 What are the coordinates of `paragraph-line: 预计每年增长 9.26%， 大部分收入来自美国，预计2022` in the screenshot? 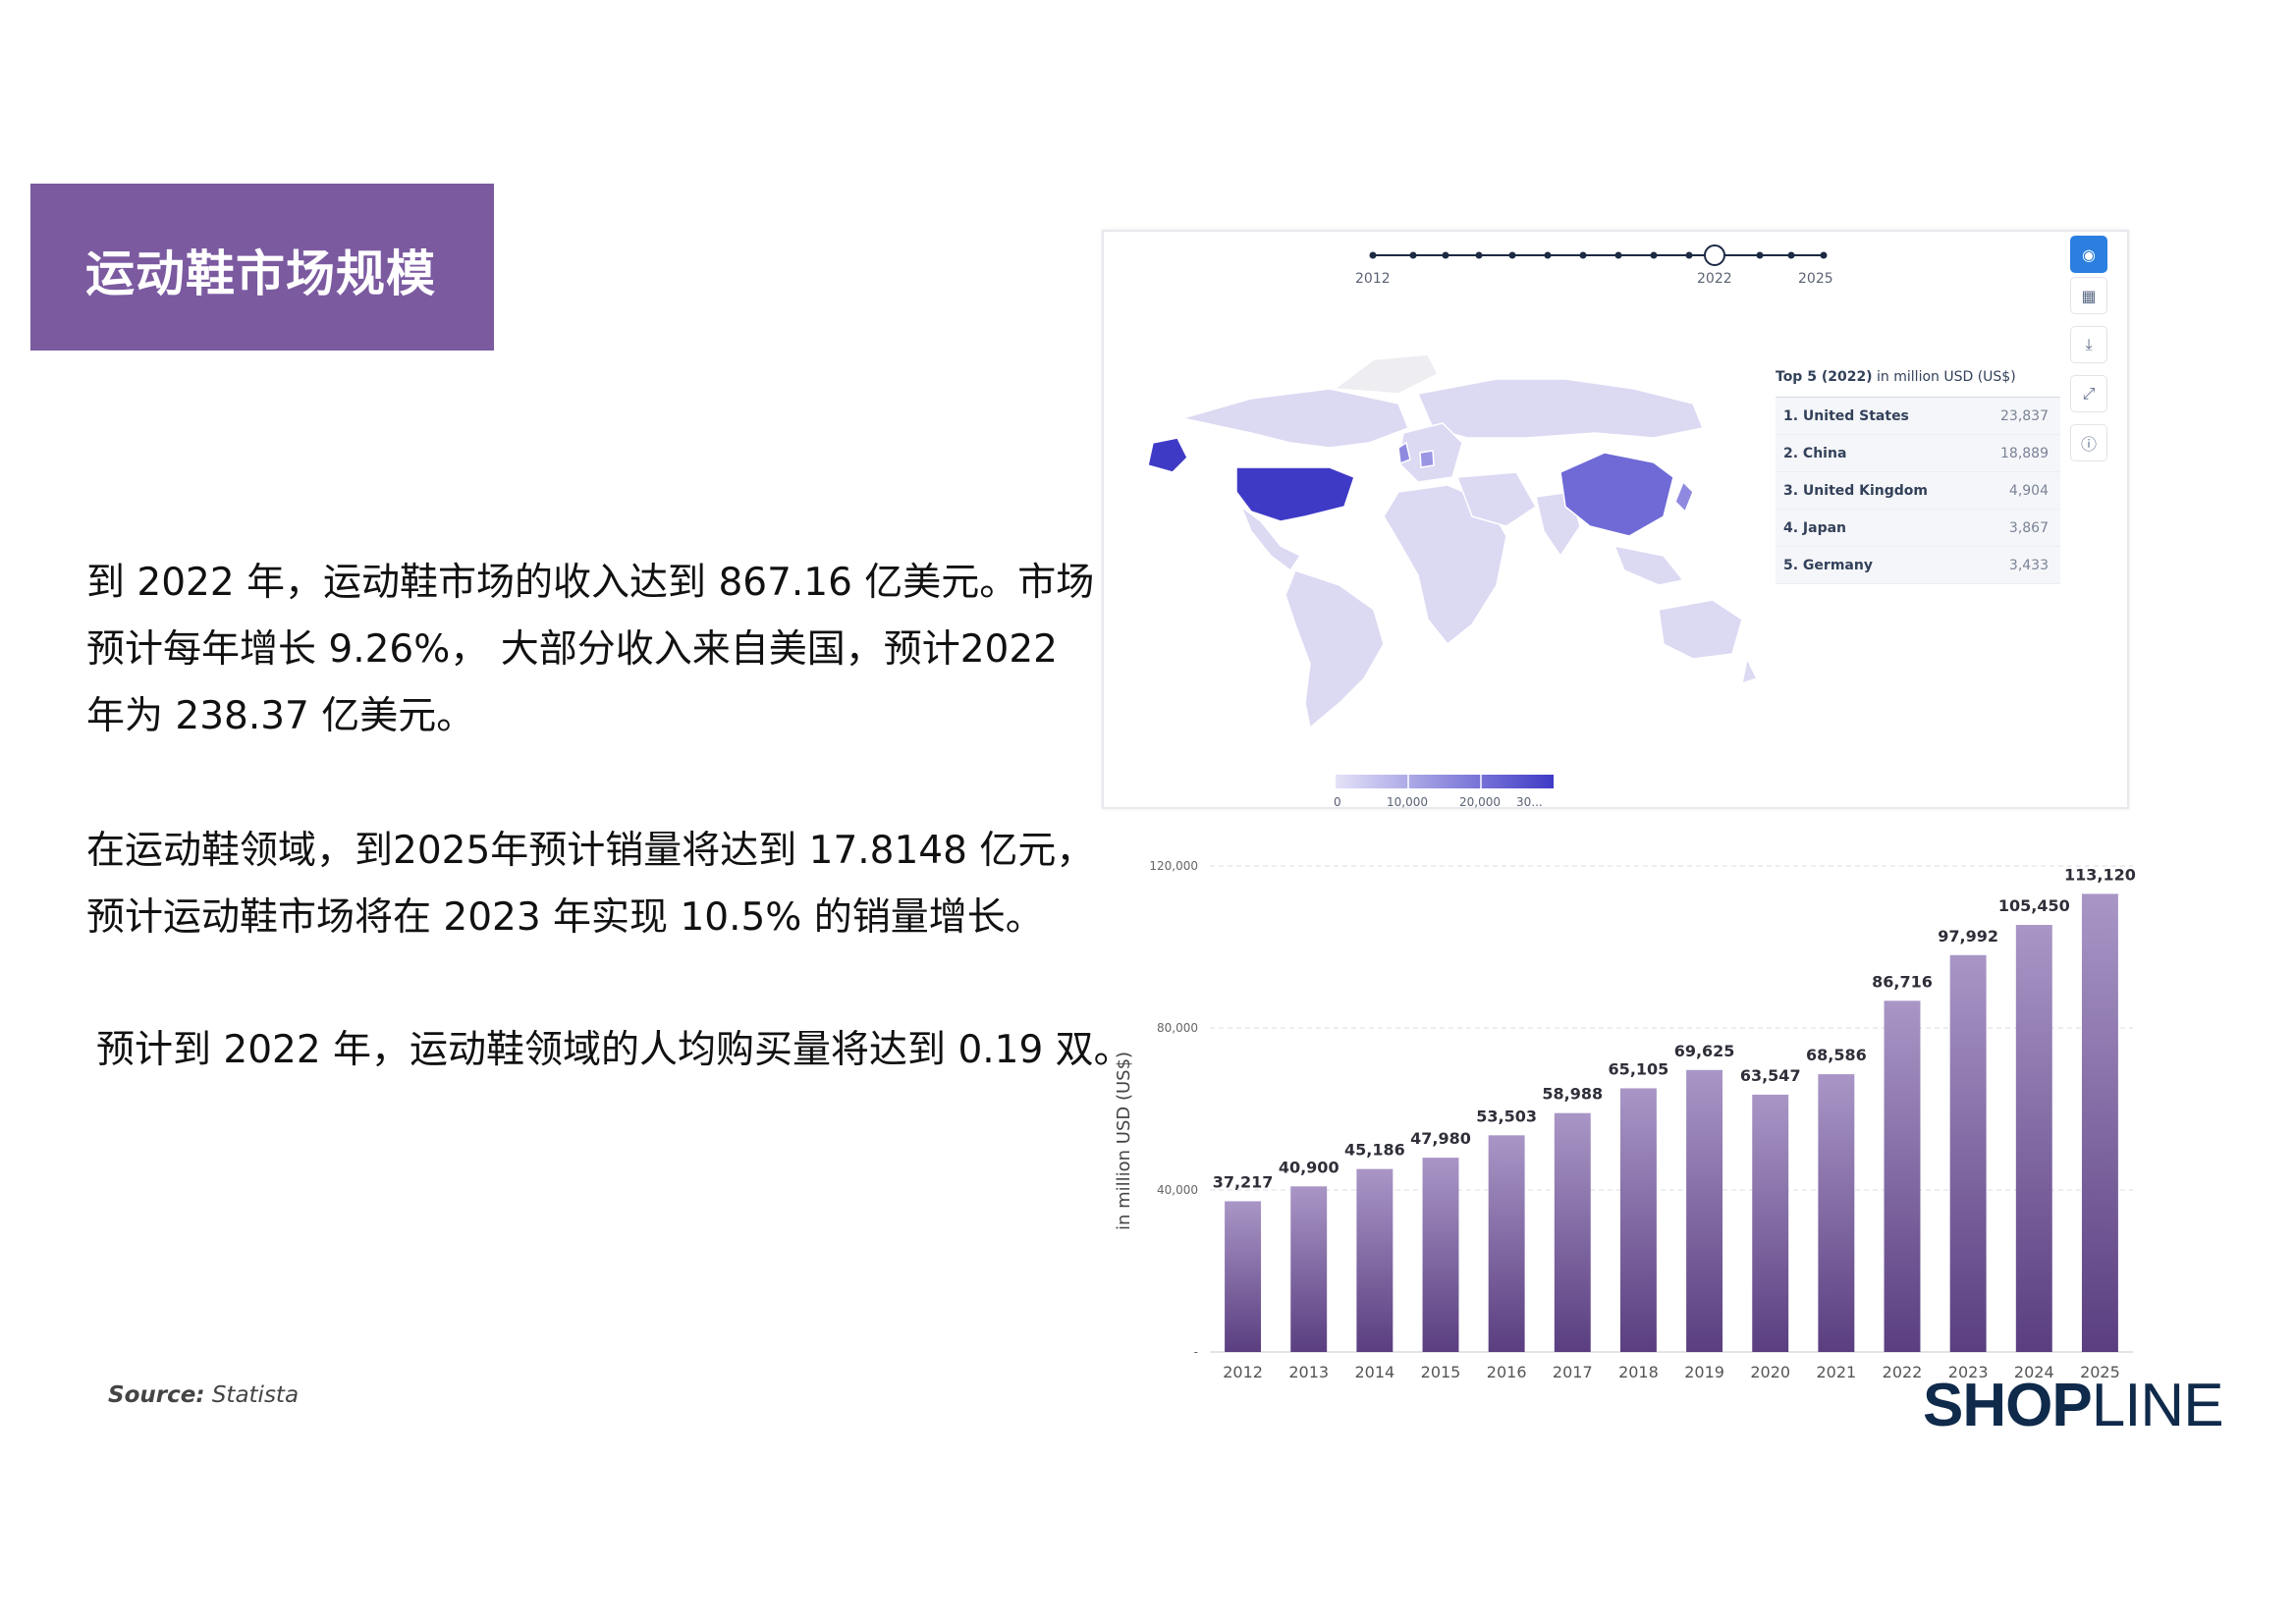 It's located at (572, 649).